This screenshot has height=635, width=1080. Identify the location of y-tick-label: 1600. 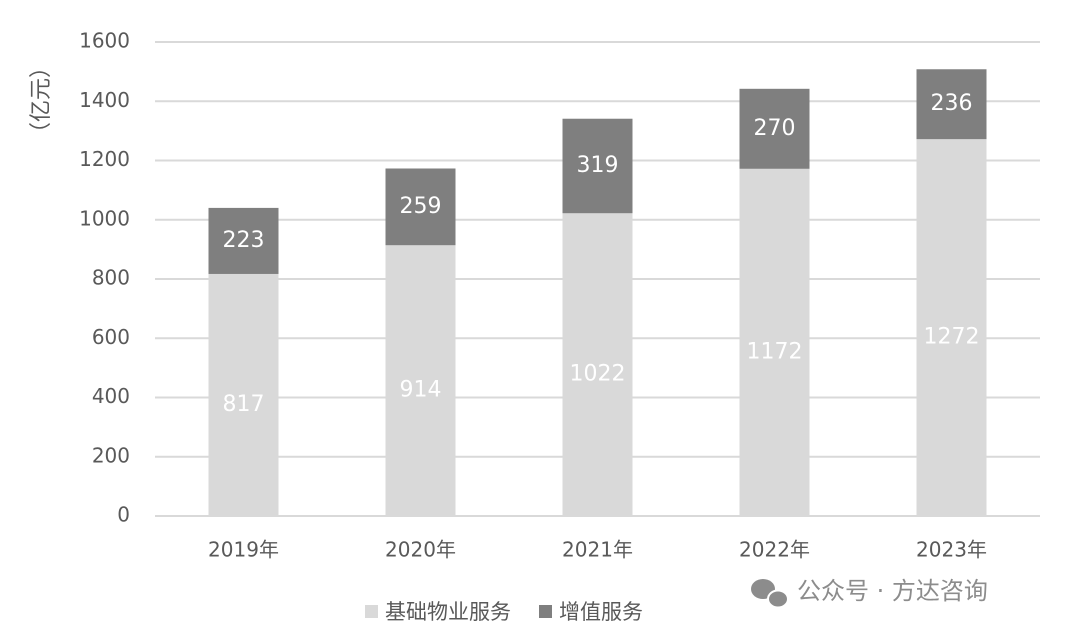
(104, 41).